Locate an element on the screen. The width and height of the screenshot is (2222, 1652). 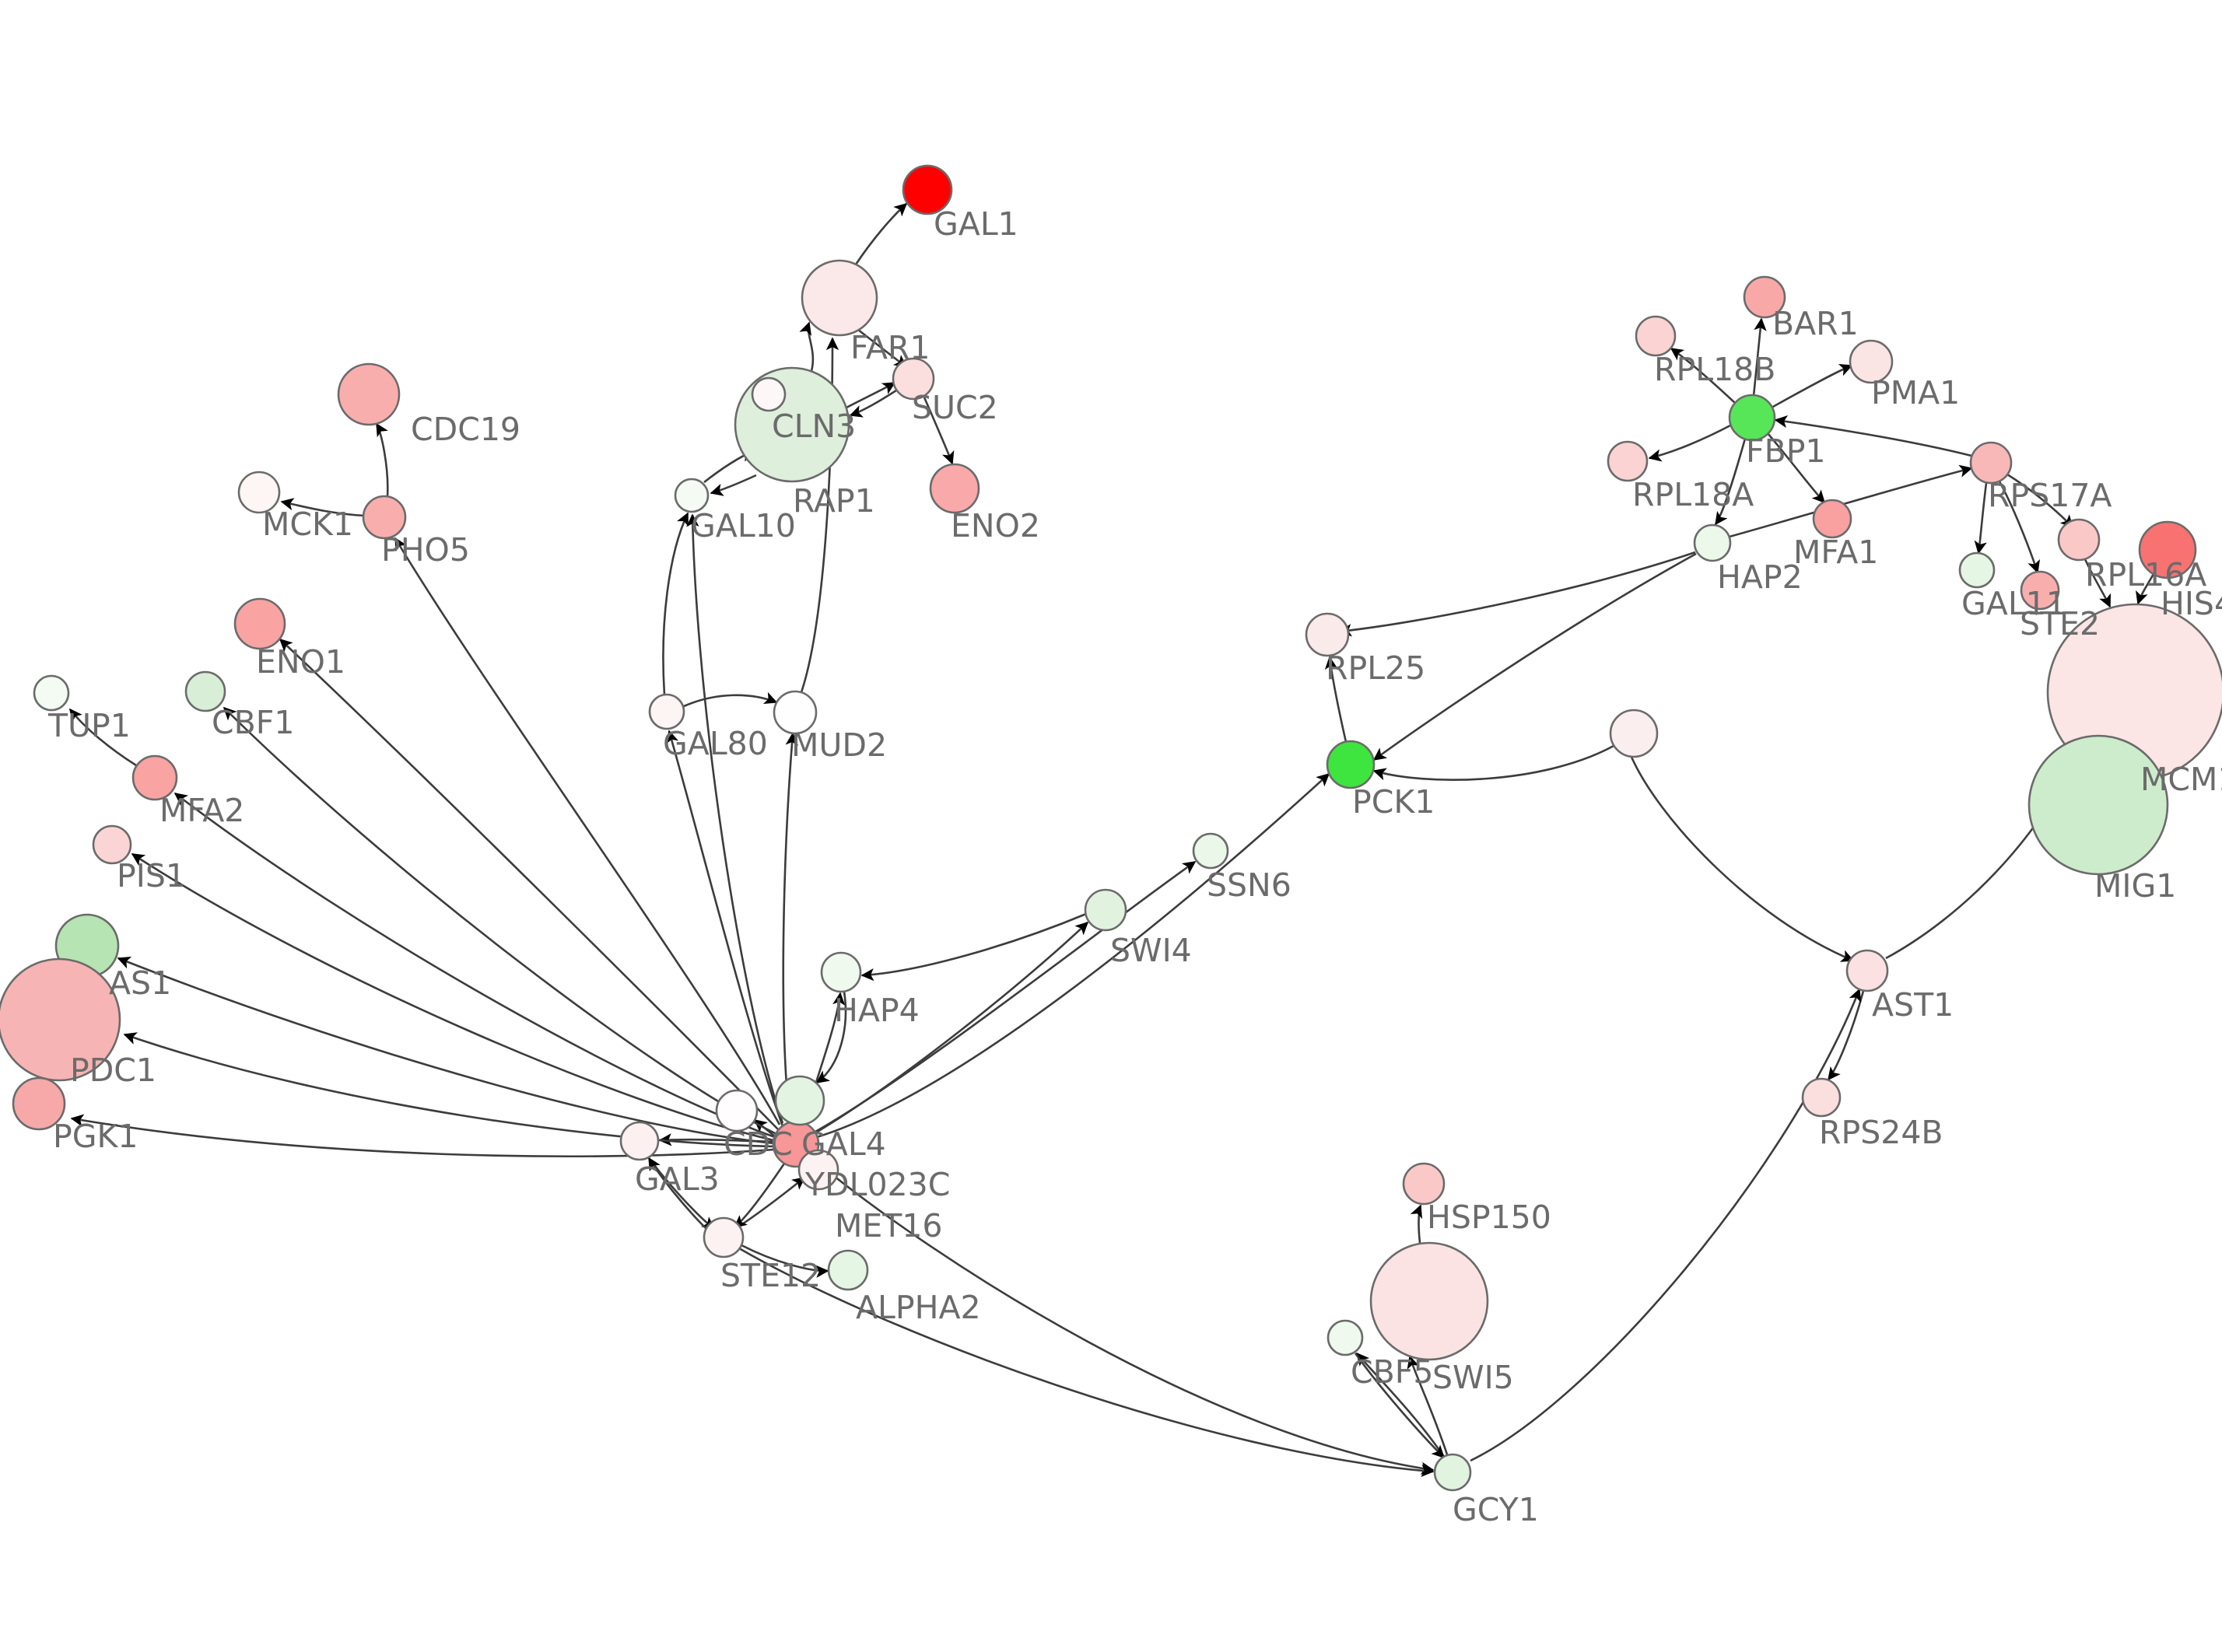
node-ast1 is located at coordinates (1867, 971).